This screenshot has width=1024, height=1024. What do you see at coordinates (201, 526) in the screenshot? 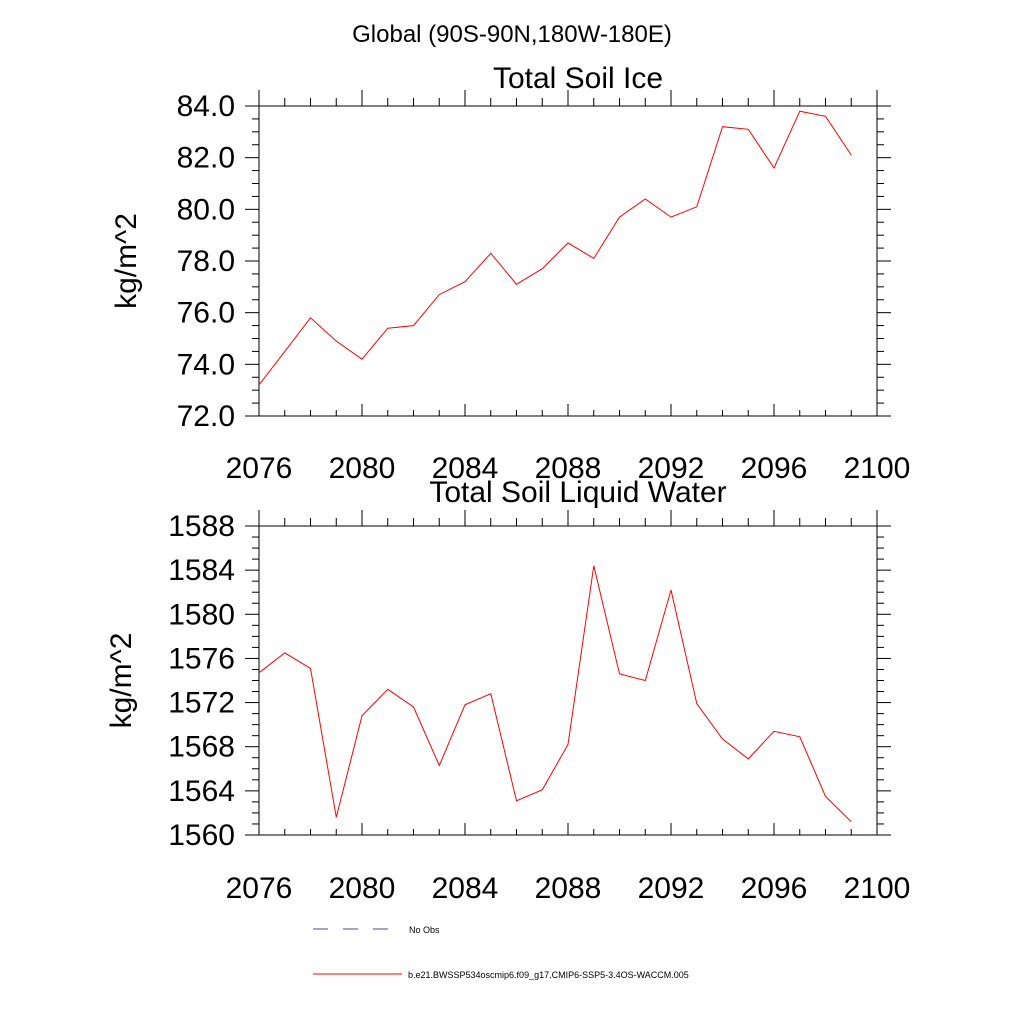
I see `y-tick-label: 1588` at bounding box center [201, 526].